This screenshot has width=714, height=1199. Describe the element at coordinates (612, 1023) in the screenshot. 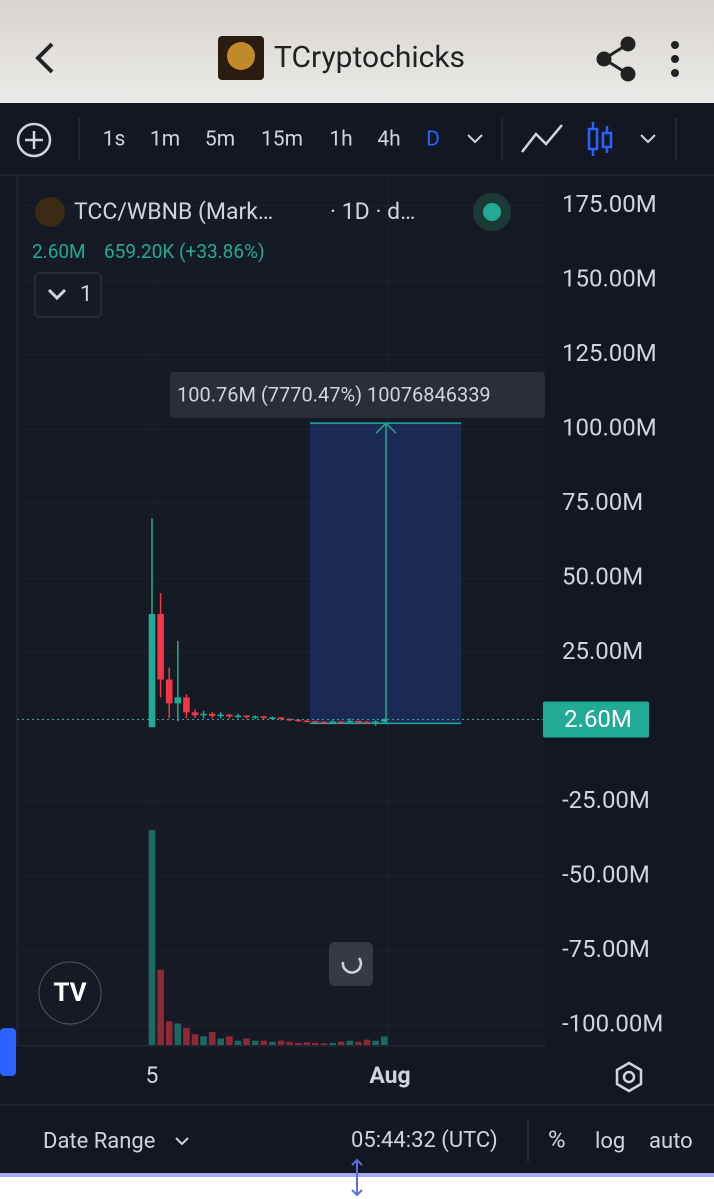

I see `y-tick-label: -100.00M` at that location.